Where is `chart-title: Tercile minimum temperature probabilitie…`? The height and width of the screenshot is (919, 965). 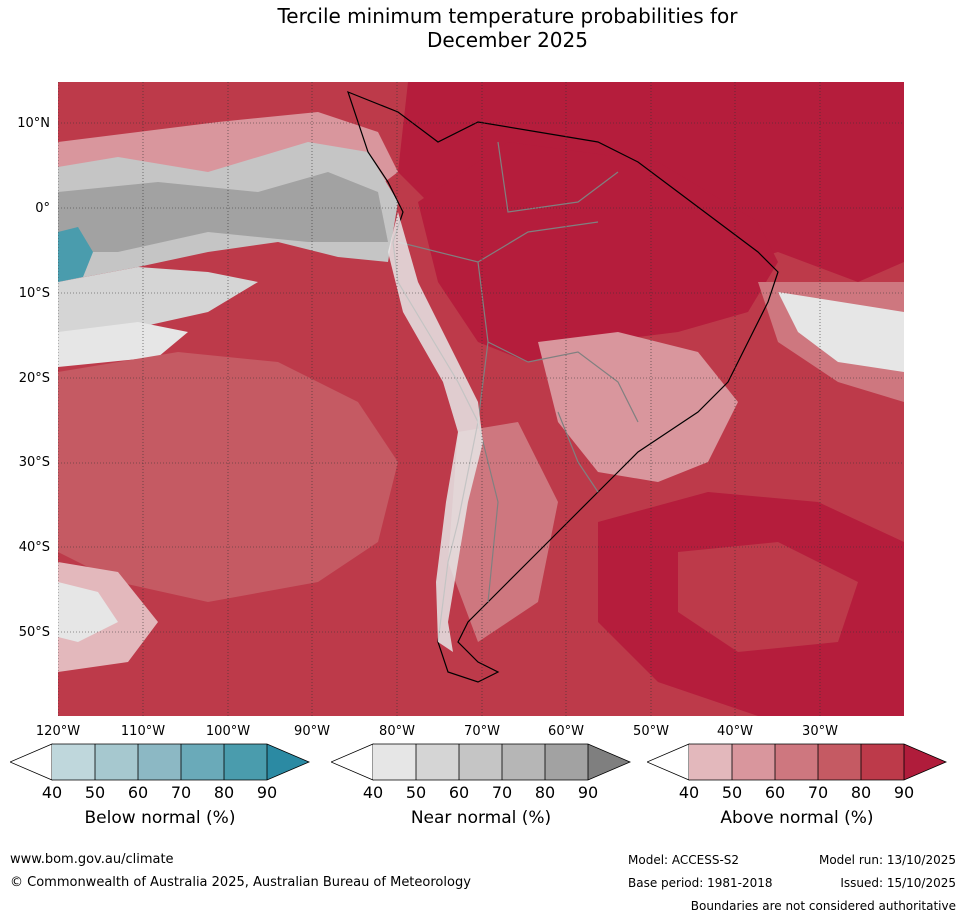
chart-title: Tercile minimum temperature probabilitie… is located at coordinates (482, 28).